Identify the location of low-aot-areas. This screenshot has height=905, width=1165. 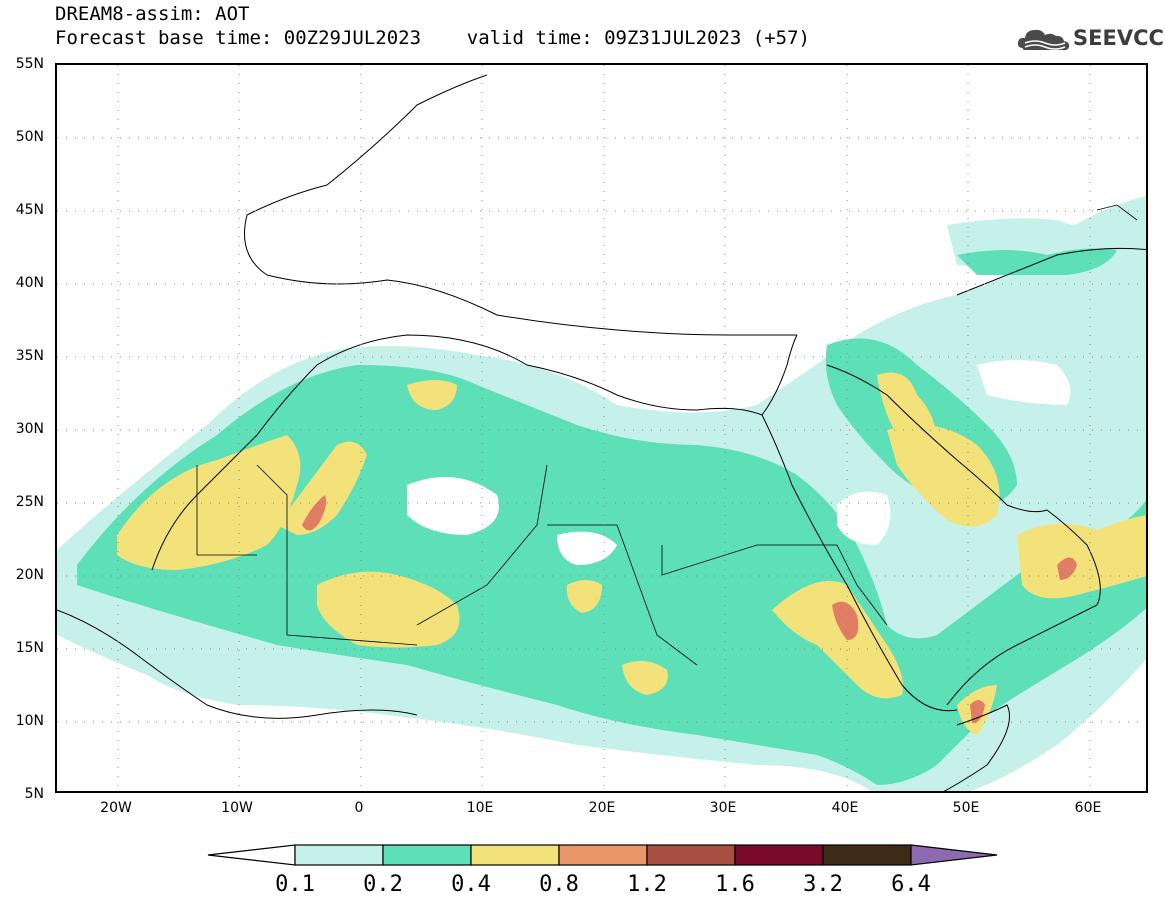
(739, 462).